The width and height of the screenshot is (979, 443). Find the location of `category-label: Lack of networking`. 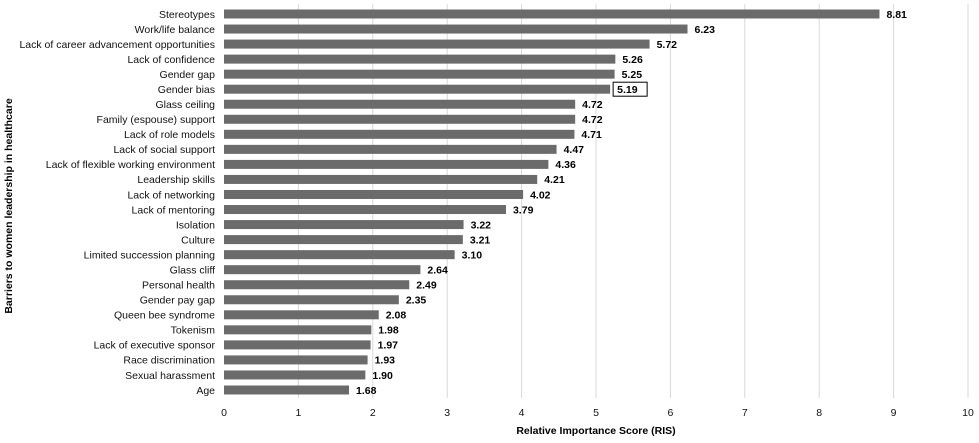

category-label: Lack of networking is located at coordinates (171, 195).